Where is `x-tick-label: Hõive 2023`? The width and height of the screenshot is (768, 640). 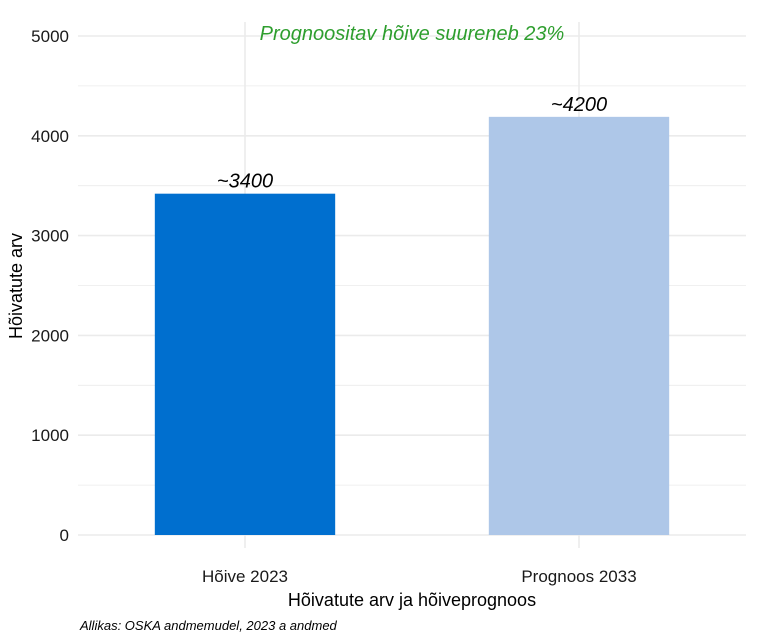 x-tick-label: Hõive 2023 is located at coordinates (245, 576).